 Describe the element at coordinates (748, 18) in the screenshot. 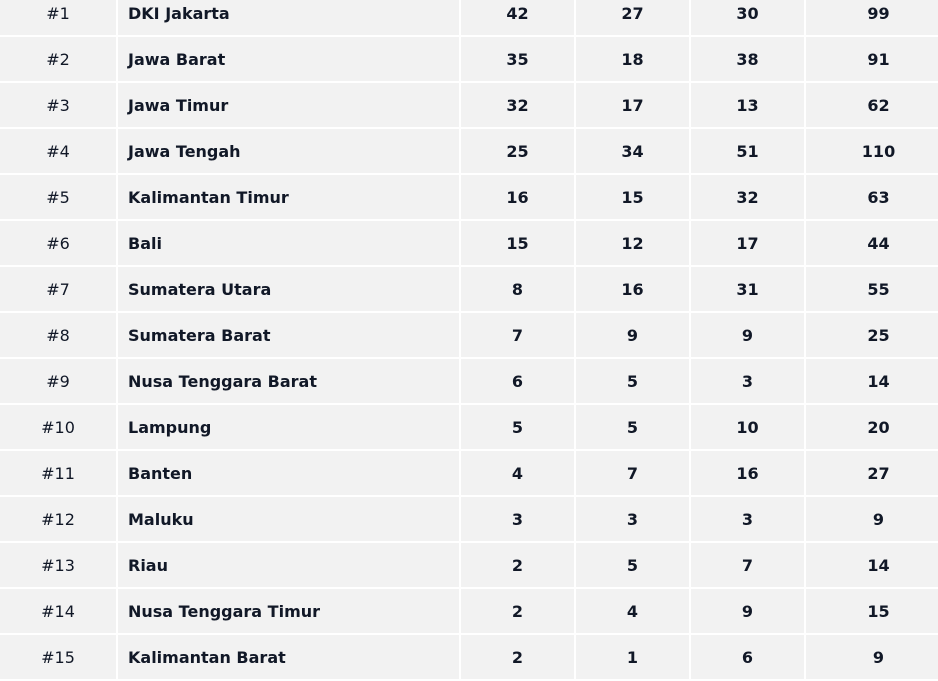

I see `value-cell-3: 30` at that location.